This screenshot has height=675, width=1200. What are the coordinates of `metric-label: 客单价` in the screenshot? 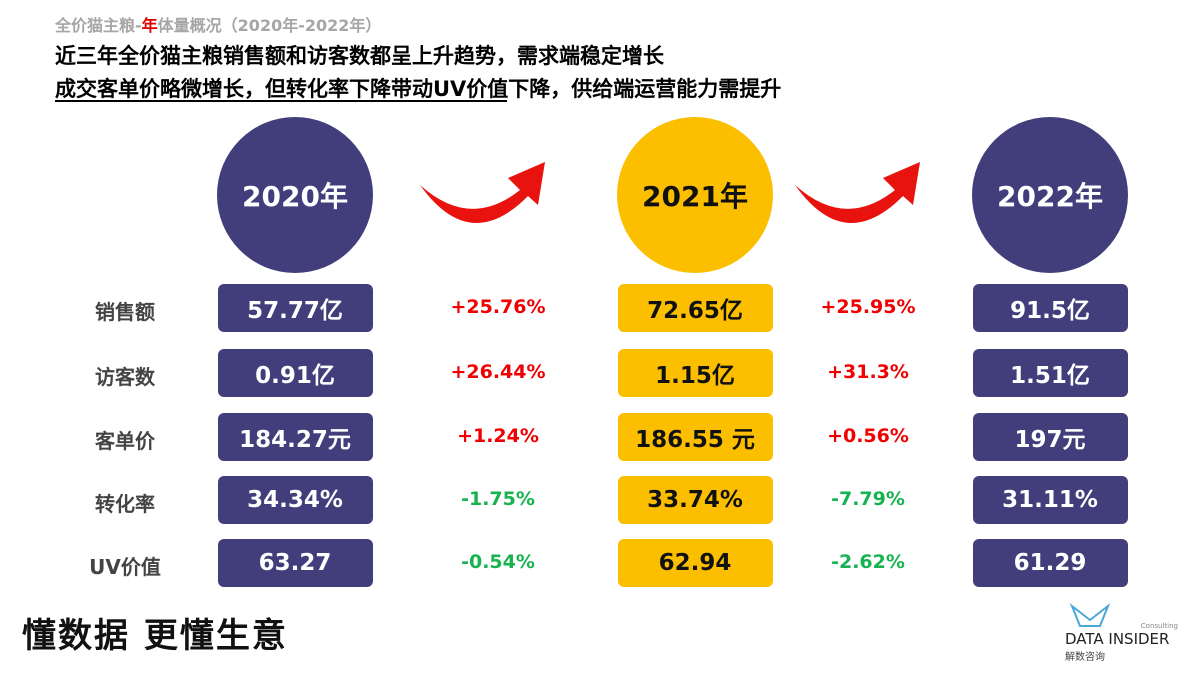 It's located at (125, 441).